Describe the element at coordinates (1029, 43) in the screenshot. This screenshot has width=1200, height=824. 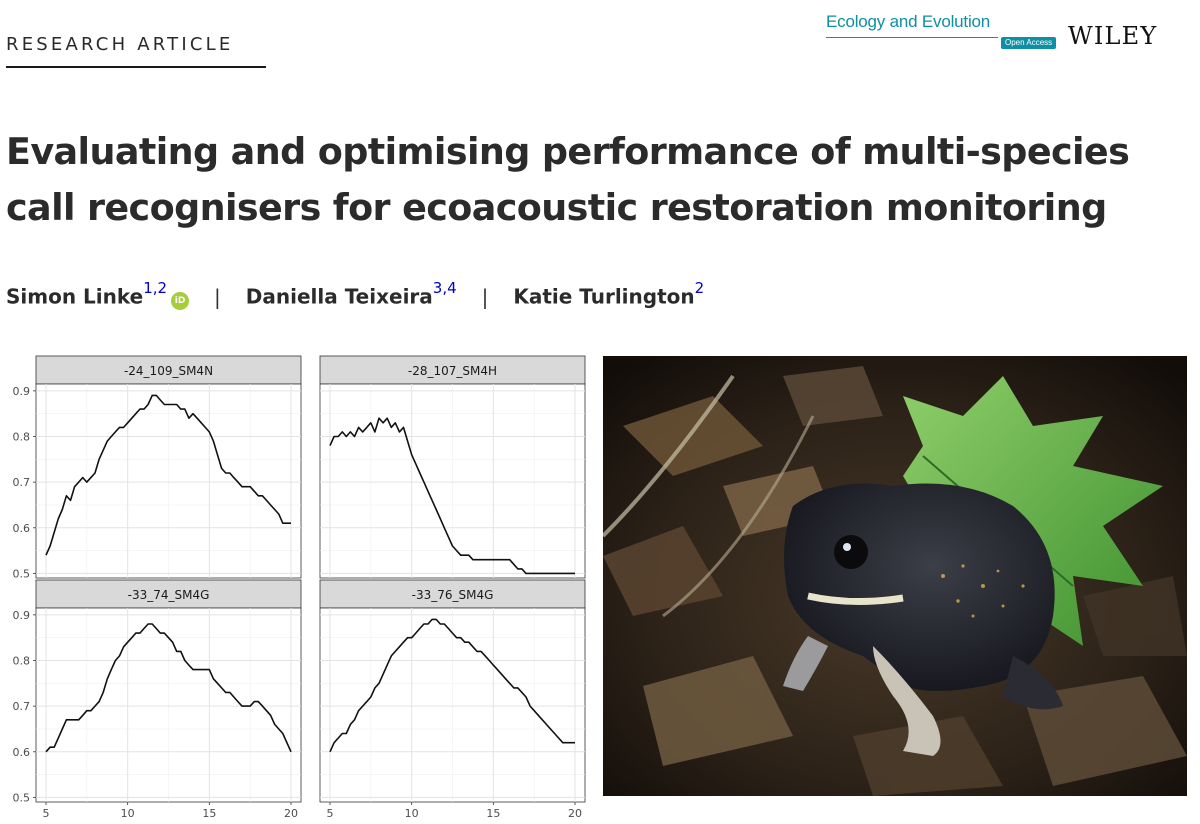
I see `open-access-badge: Open Access` at that location.